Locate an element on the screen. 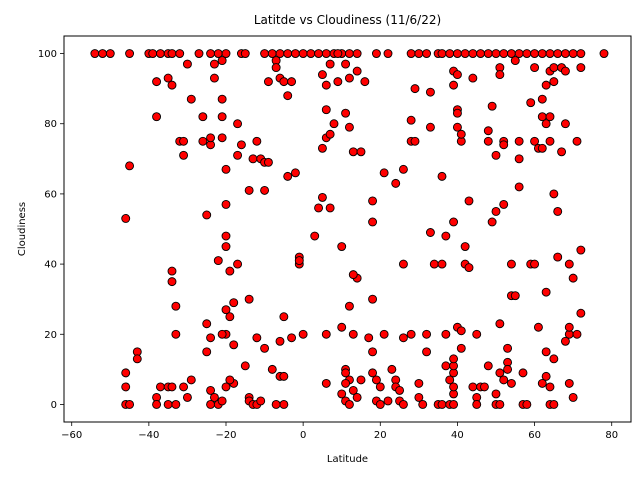 Image resolution: width=640 pixels, height=485 pixels. x-tick-label: 0 is located at coordinates (303, 435).